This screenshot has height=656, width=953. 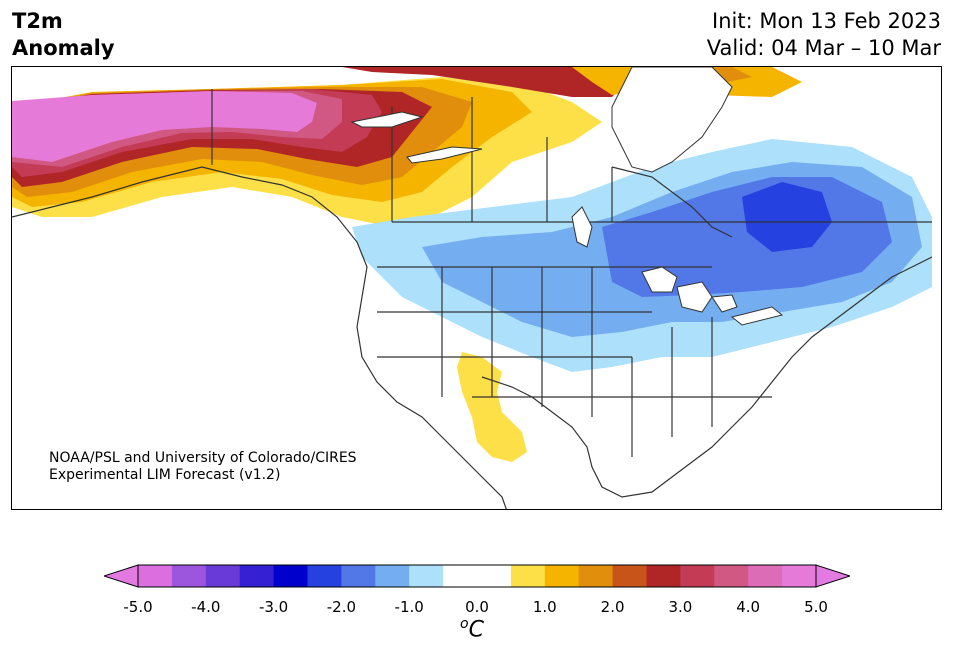 What do you see at coordinates (63, 35) in the screenshot?
I see `map-title: T2m Anomaly` at bounding box center [63, 35].